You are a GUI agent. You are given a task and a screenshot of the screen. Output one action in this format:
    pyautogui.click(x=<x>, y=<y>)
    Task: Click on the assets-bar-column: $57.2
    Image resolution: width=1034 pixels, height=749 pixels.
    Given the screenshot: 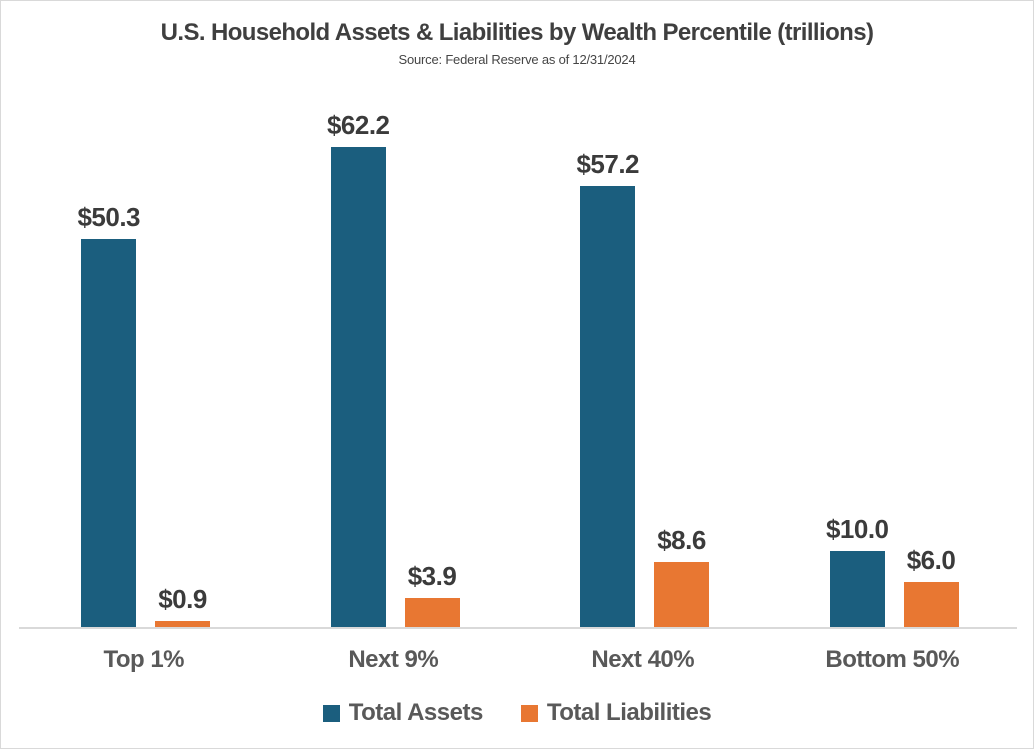 What is the action you would take?
    pyautogui.click(x=608, y=388)
    